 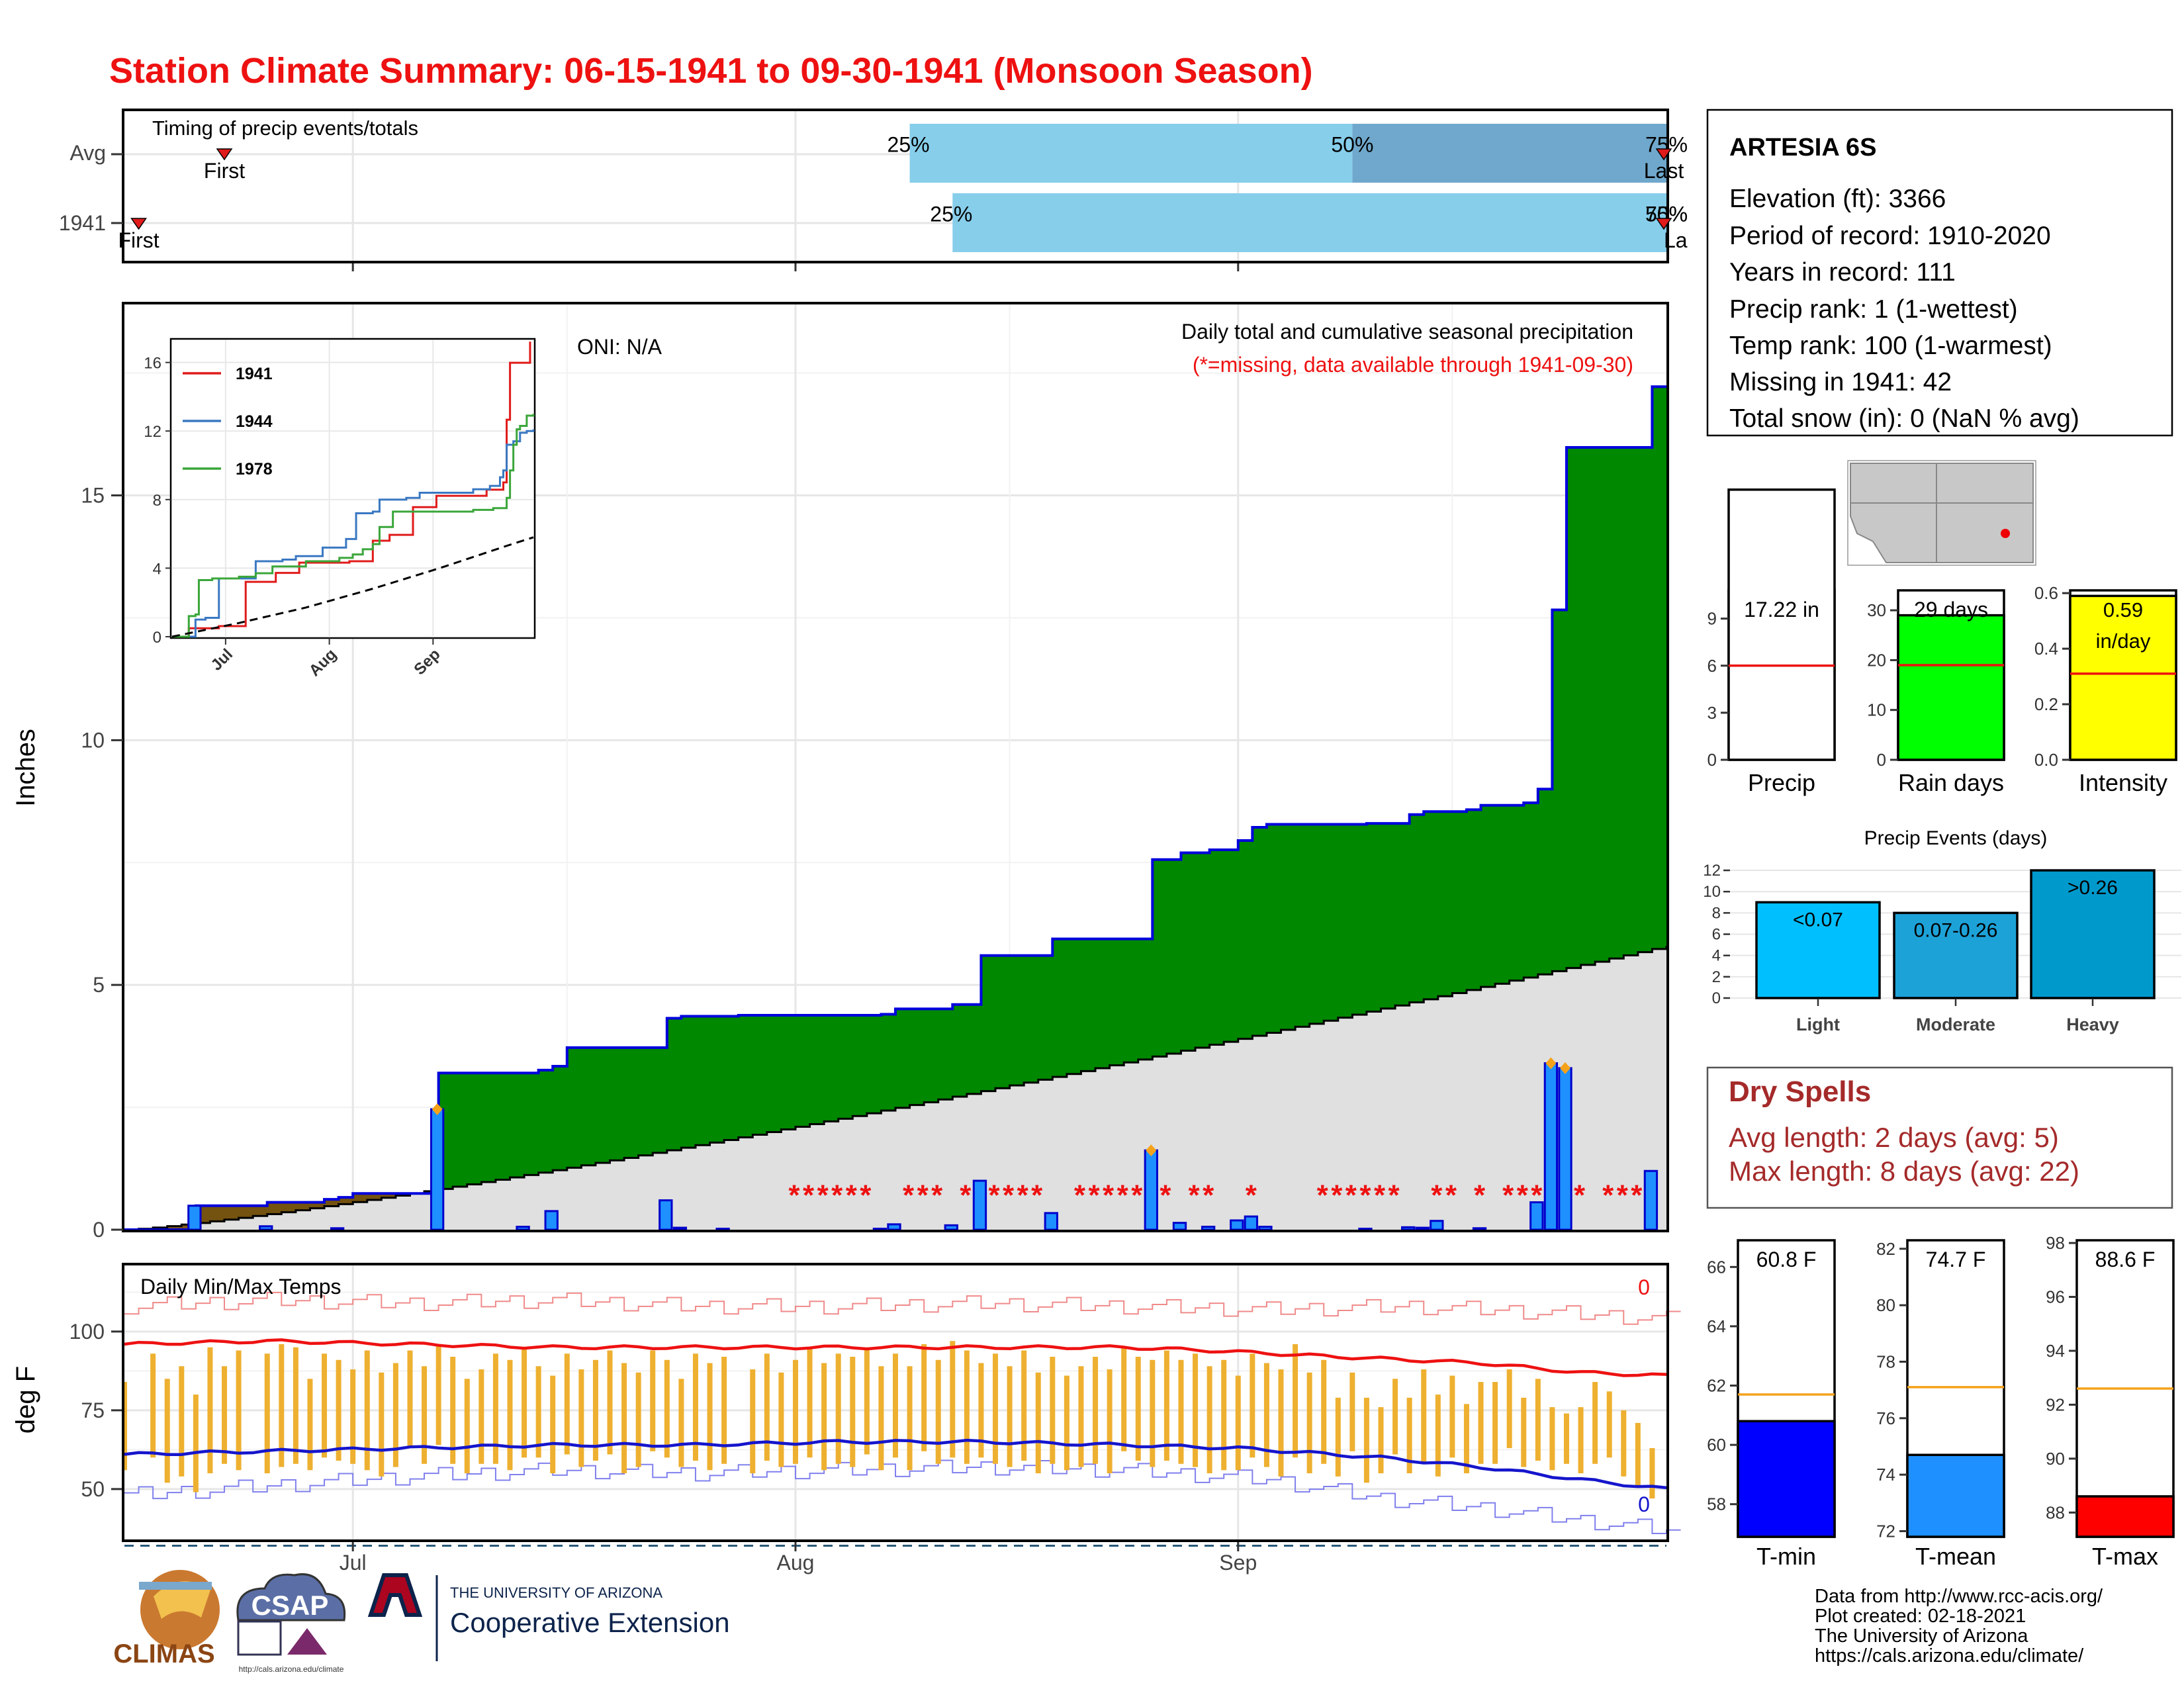 What do you see at coordinates (1894, 1137) in the screenshot?
I see `dry-spells-avg: Avg length: 2 days (avg: 5)` at bounding box center [1894, 1137].